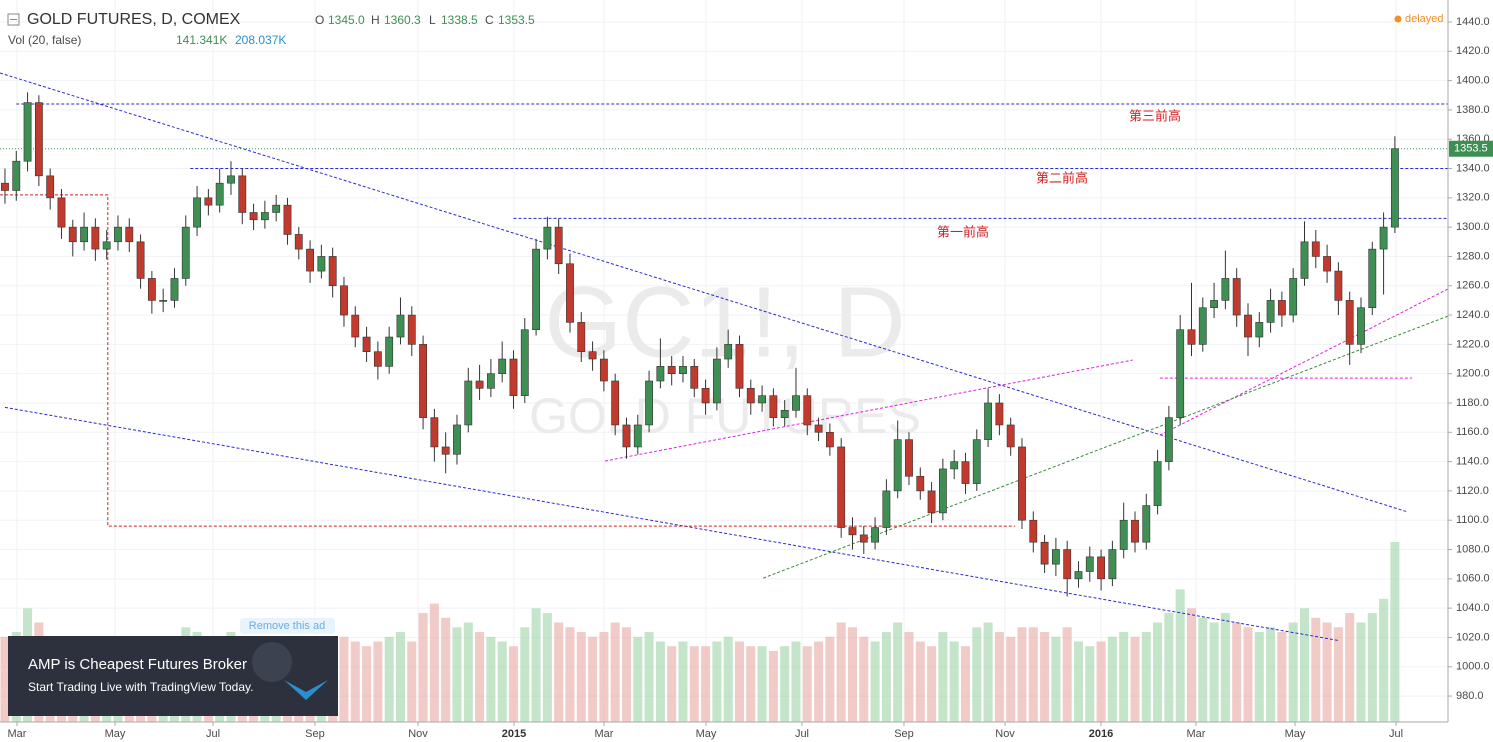 The image size is (1493, 742). What do you see at coordinates (1101, 734) in the screenshot?
I see `x-tick-label: 2016` at bounding box center [1101, 734].